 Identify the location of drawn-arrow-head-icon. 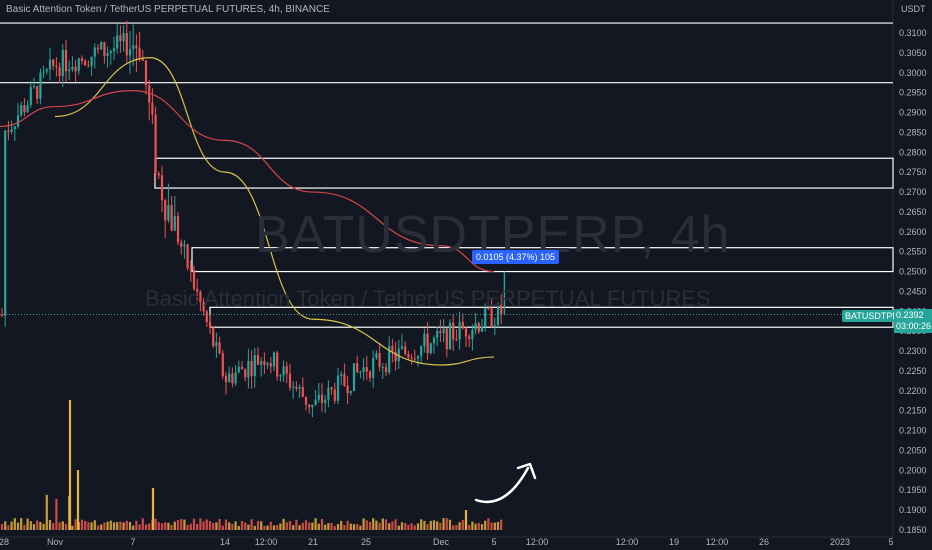
(526, 471).